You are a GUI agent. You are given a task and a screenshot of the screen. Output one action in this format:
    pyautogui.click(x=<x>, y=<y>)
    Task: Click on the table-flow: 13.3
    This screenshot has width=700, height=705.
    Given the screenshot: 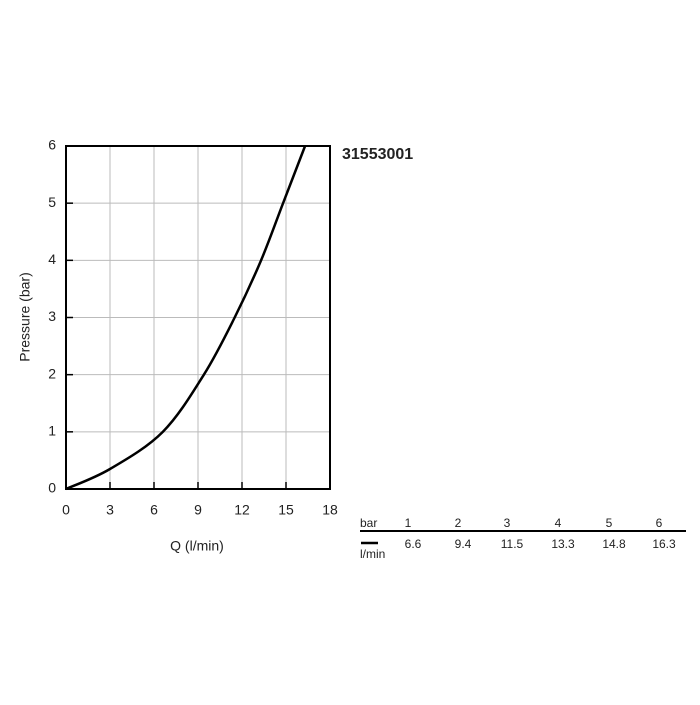 What is the action you would take?
    pyautogui.click(x=563, y=544)
    